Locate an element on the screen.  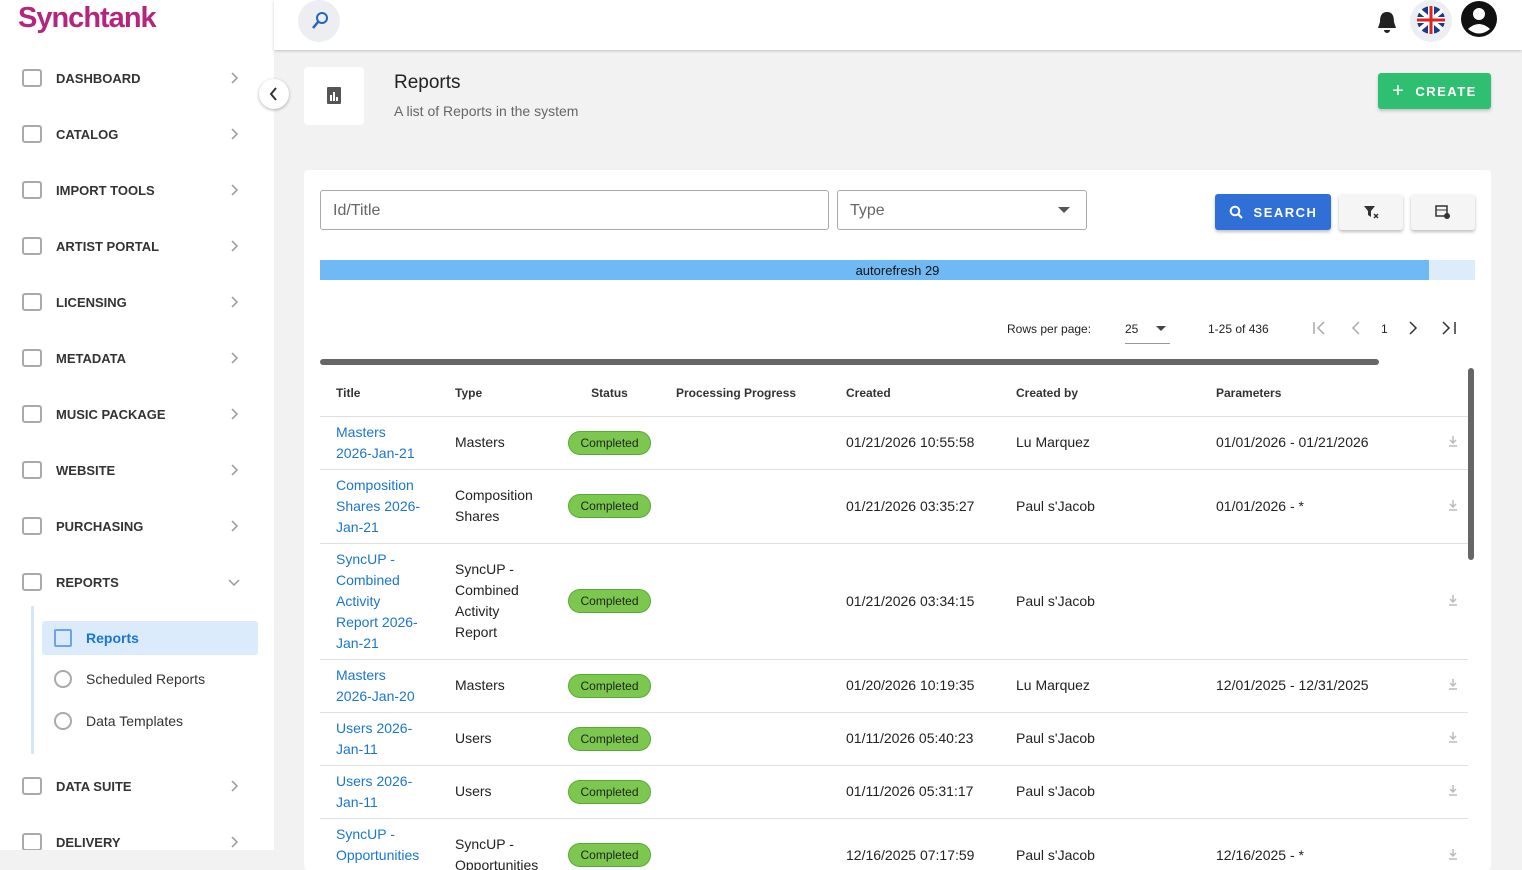
report-link: SyncUP - Opportunities 2025-Dec-16 is located at coordinates (377, 848).